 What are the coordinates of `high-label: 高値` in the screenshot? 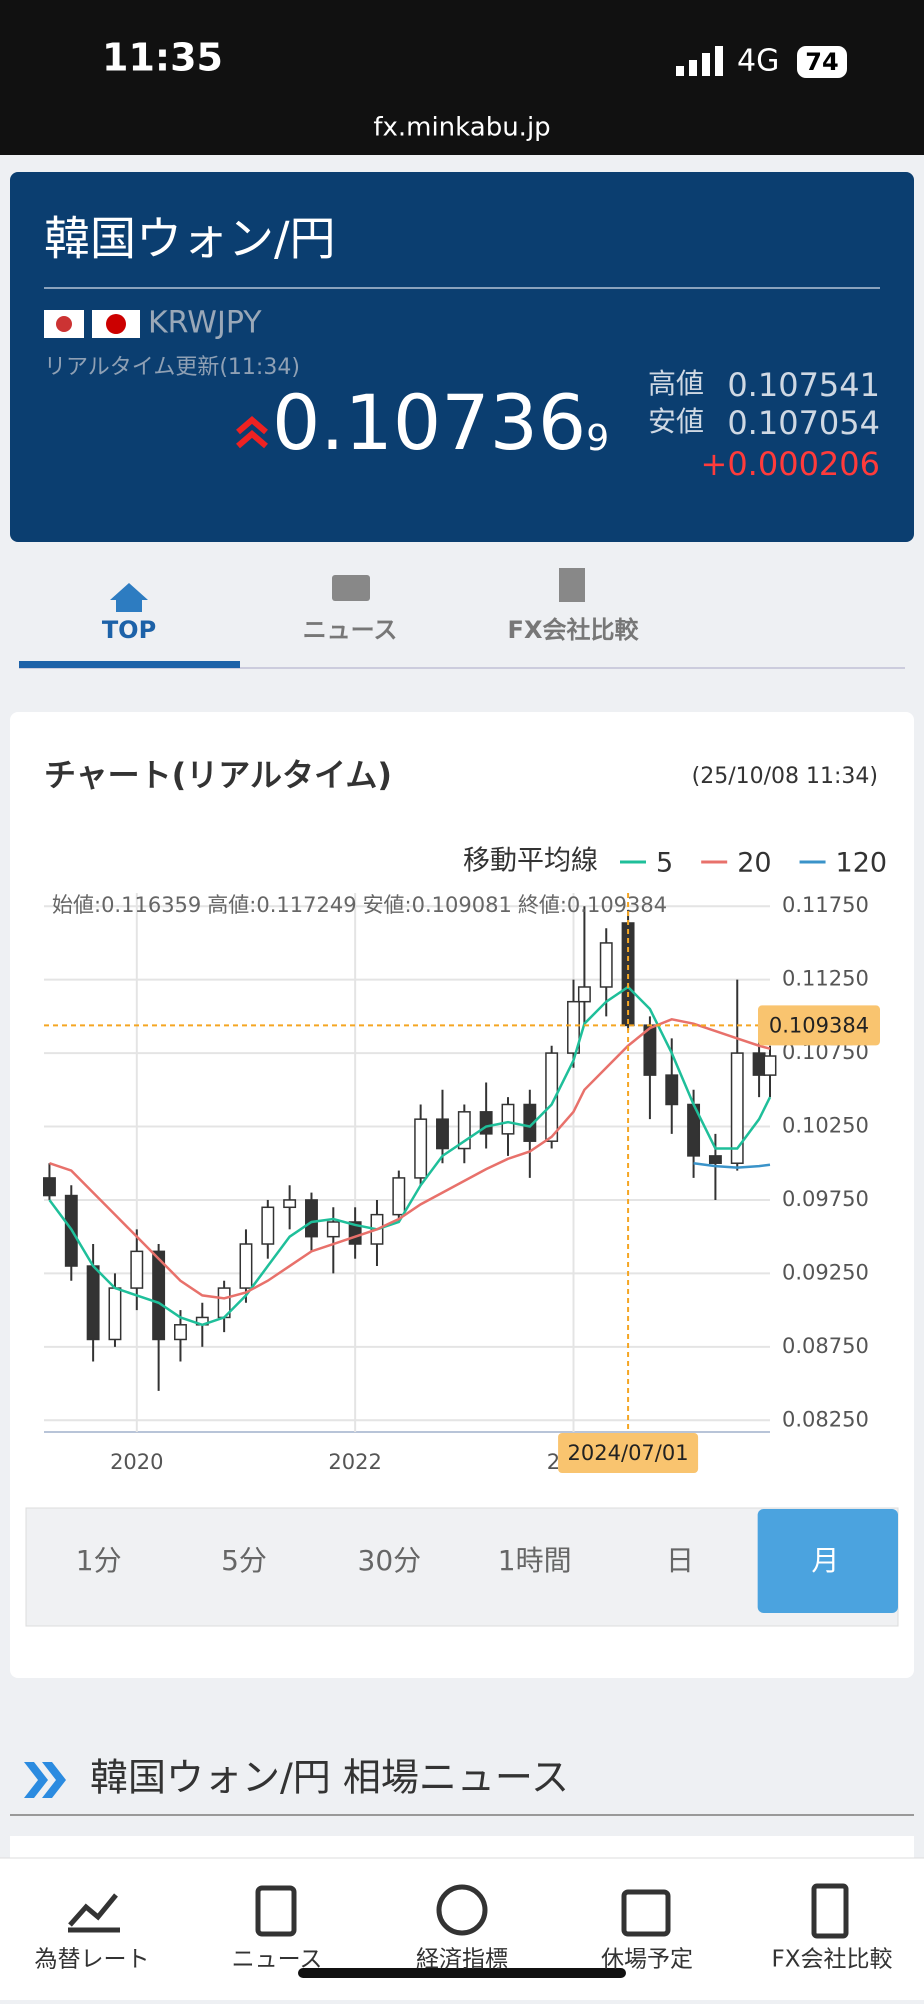 It's located at (676, 383).